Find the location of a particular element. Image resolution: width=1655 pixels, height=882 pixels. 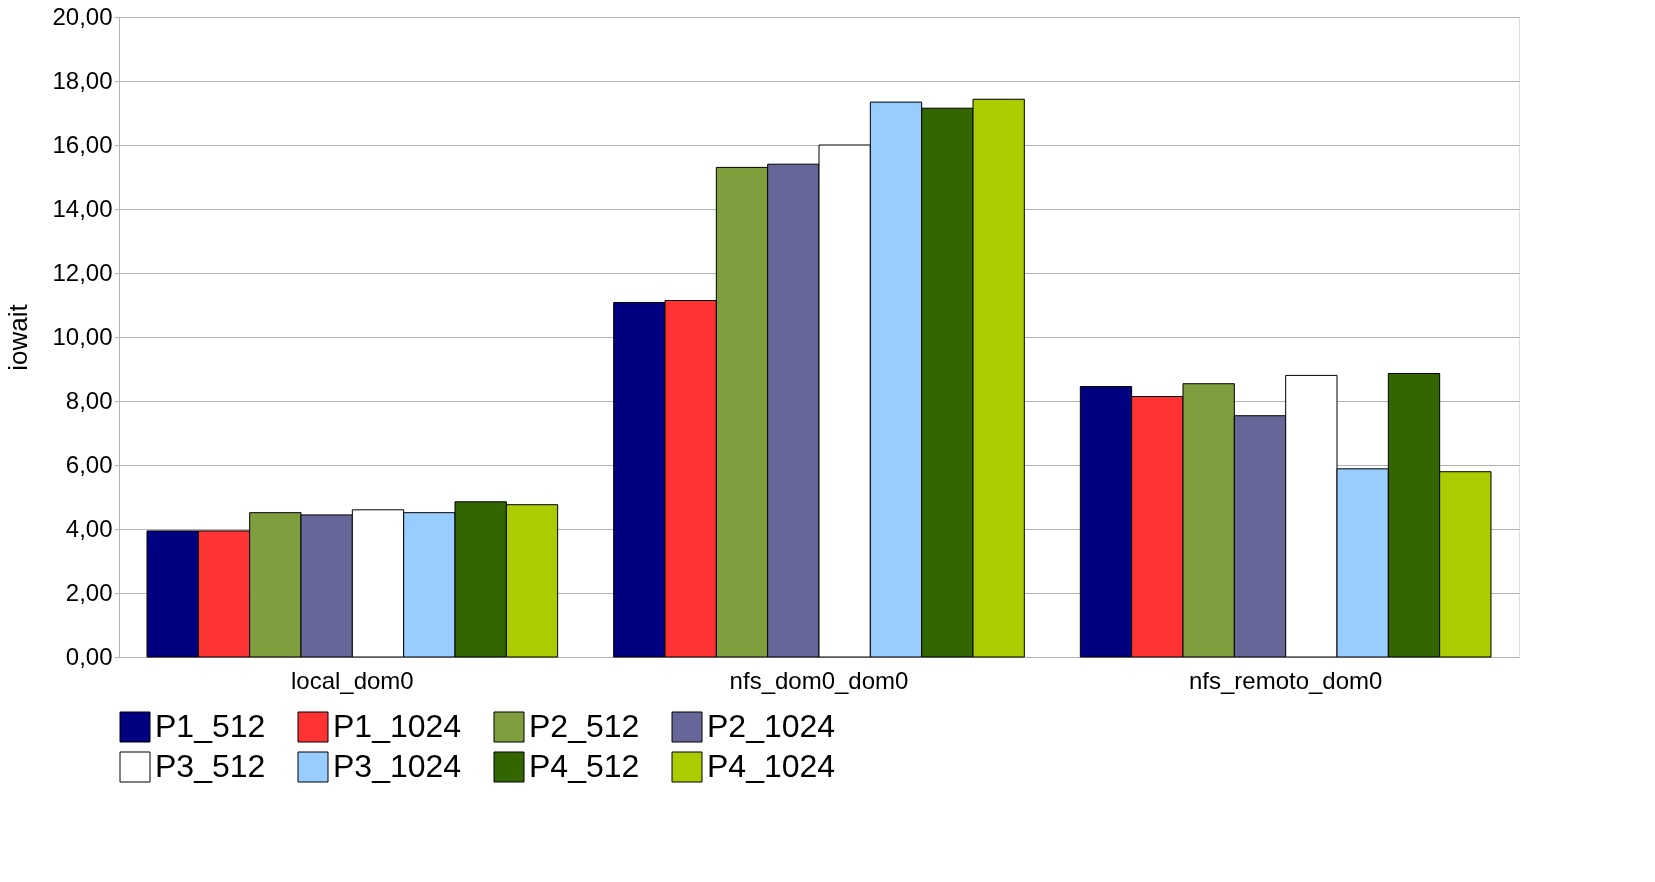

y-tick-label: 14,00 is located at coordinates (82, 208).